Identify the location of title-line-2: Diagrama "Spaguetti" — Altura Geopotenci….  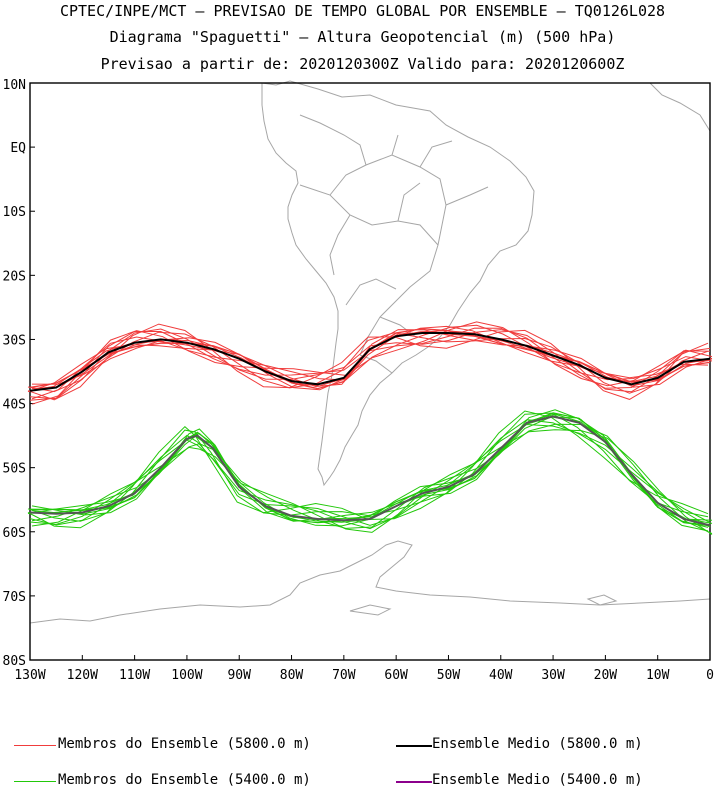
(362, 37).